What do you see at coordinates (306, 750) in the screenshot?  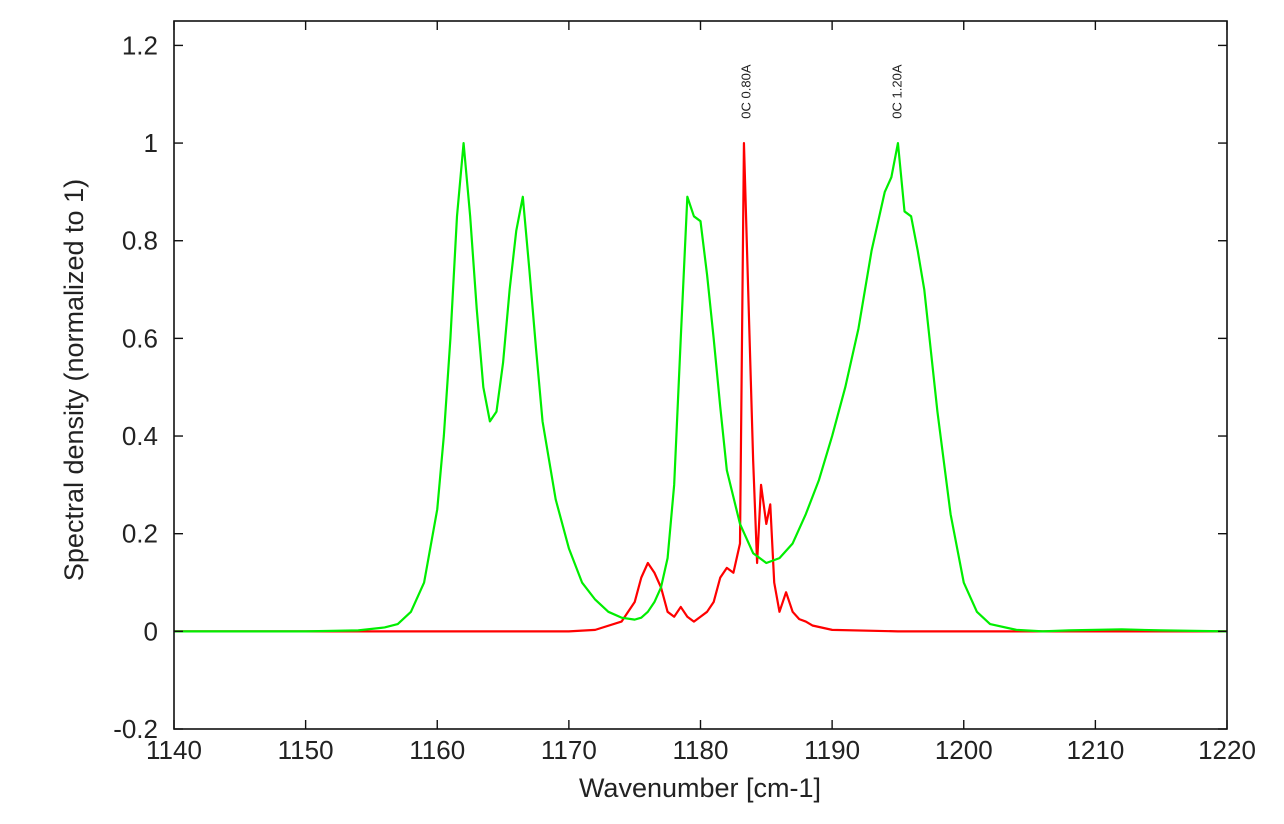 I see `x-tick-label: 1150` at bounding box center [306, 750].